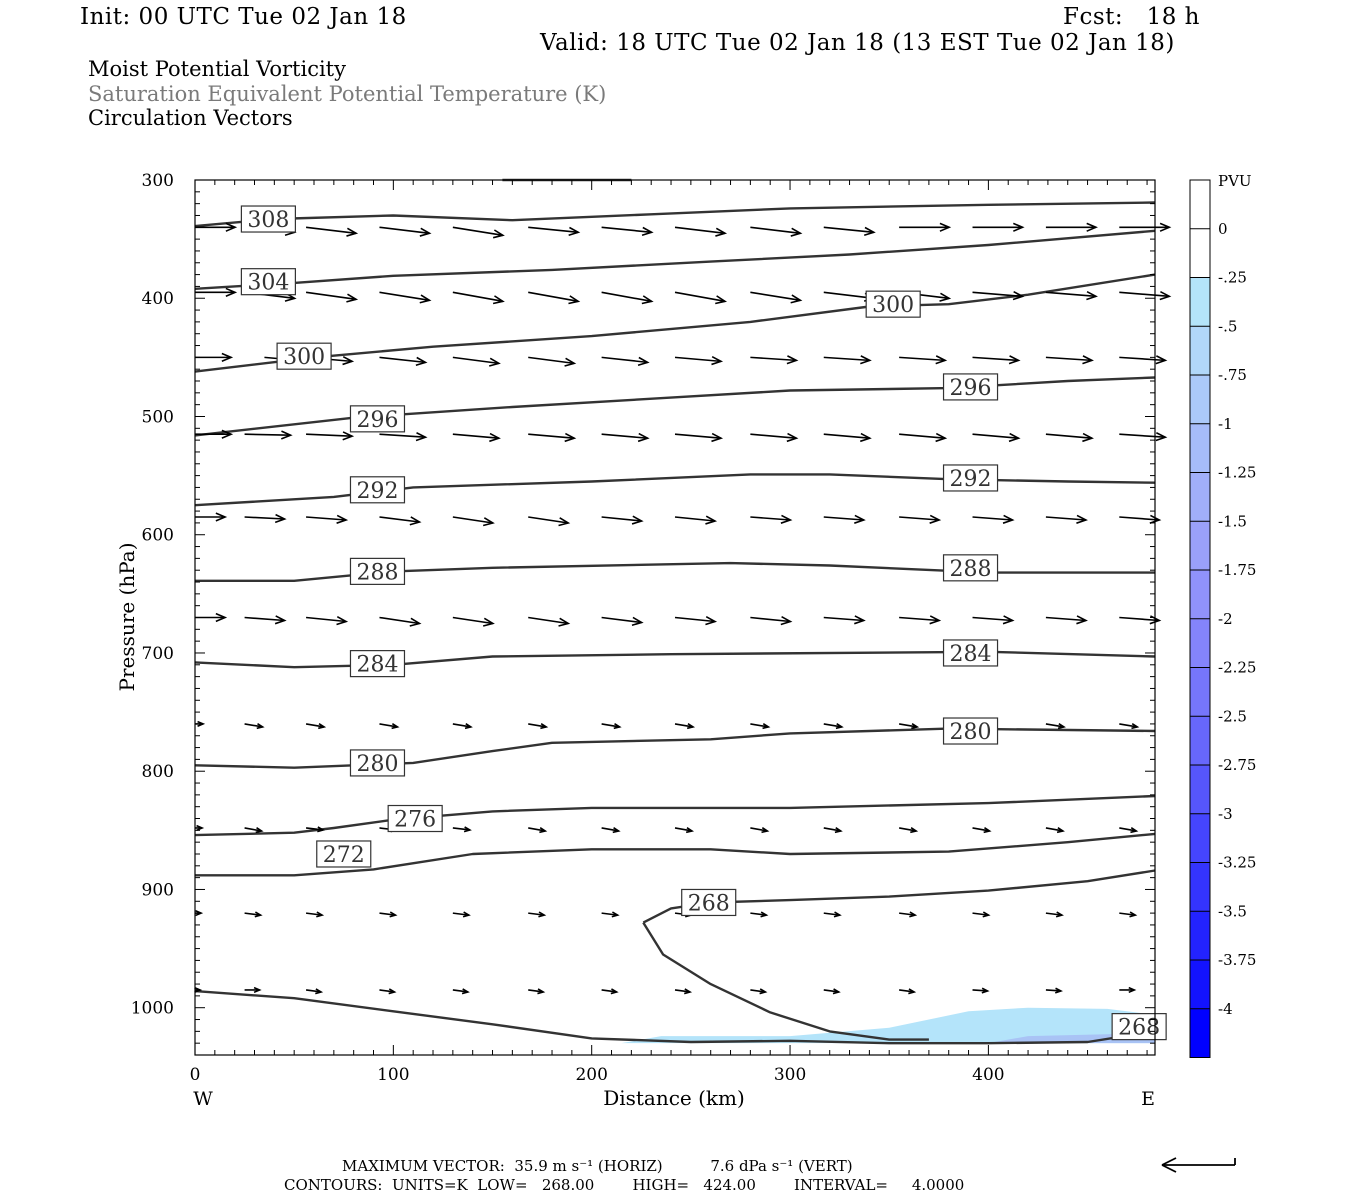 The height and width of the screenshot is (1200, 1350). I want to click on contour-label-276: 276, so click(415, 820).